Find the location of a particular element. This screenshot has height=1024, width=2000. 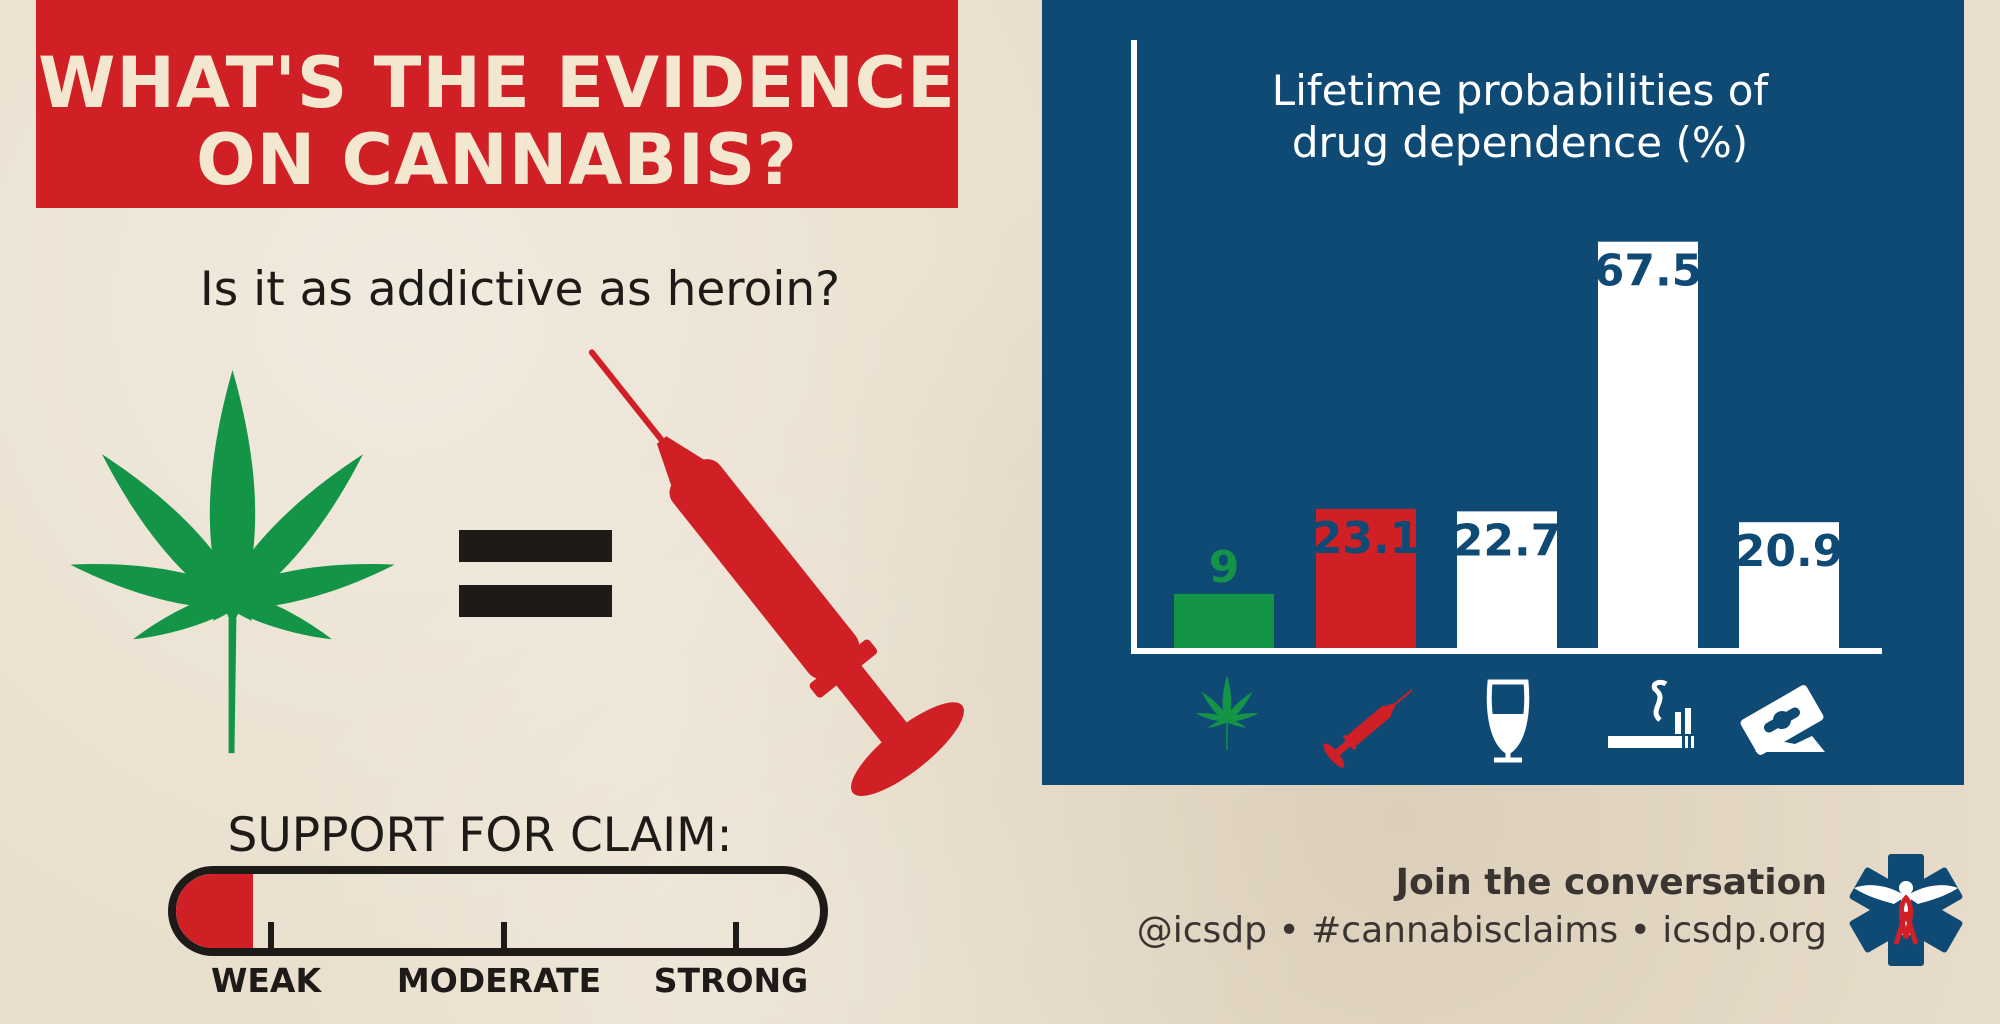

heroin-syringe-icon is located at coordinates (1368, 728).